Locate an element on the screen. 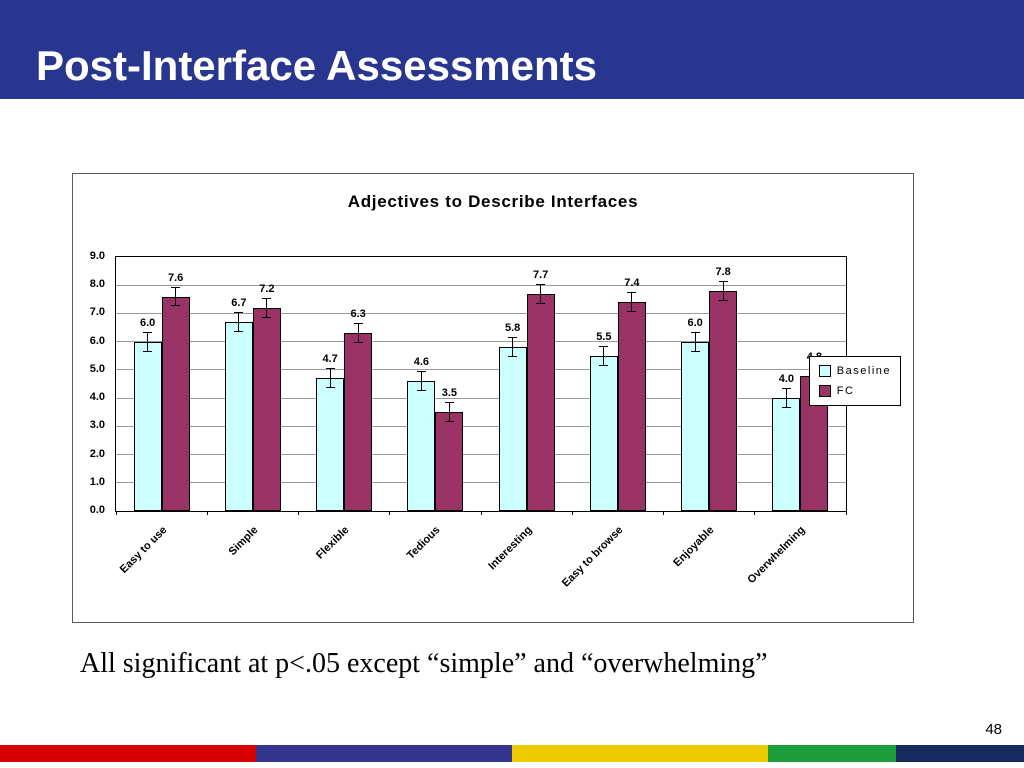  bar-value-label: 4.6 is located at coordinates (421, 362).